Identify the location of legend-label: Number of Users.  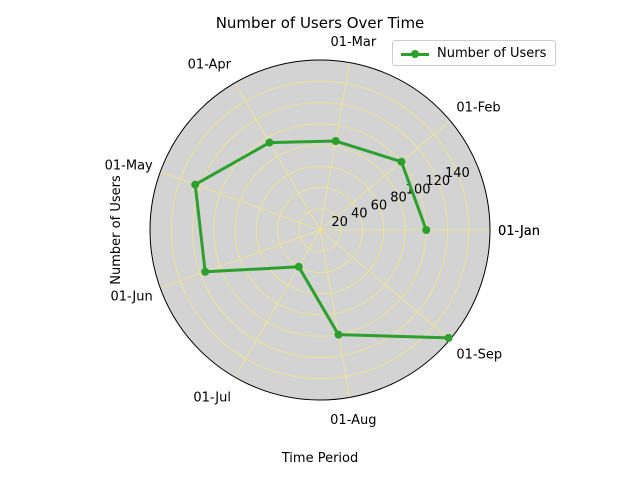
(492, 53).